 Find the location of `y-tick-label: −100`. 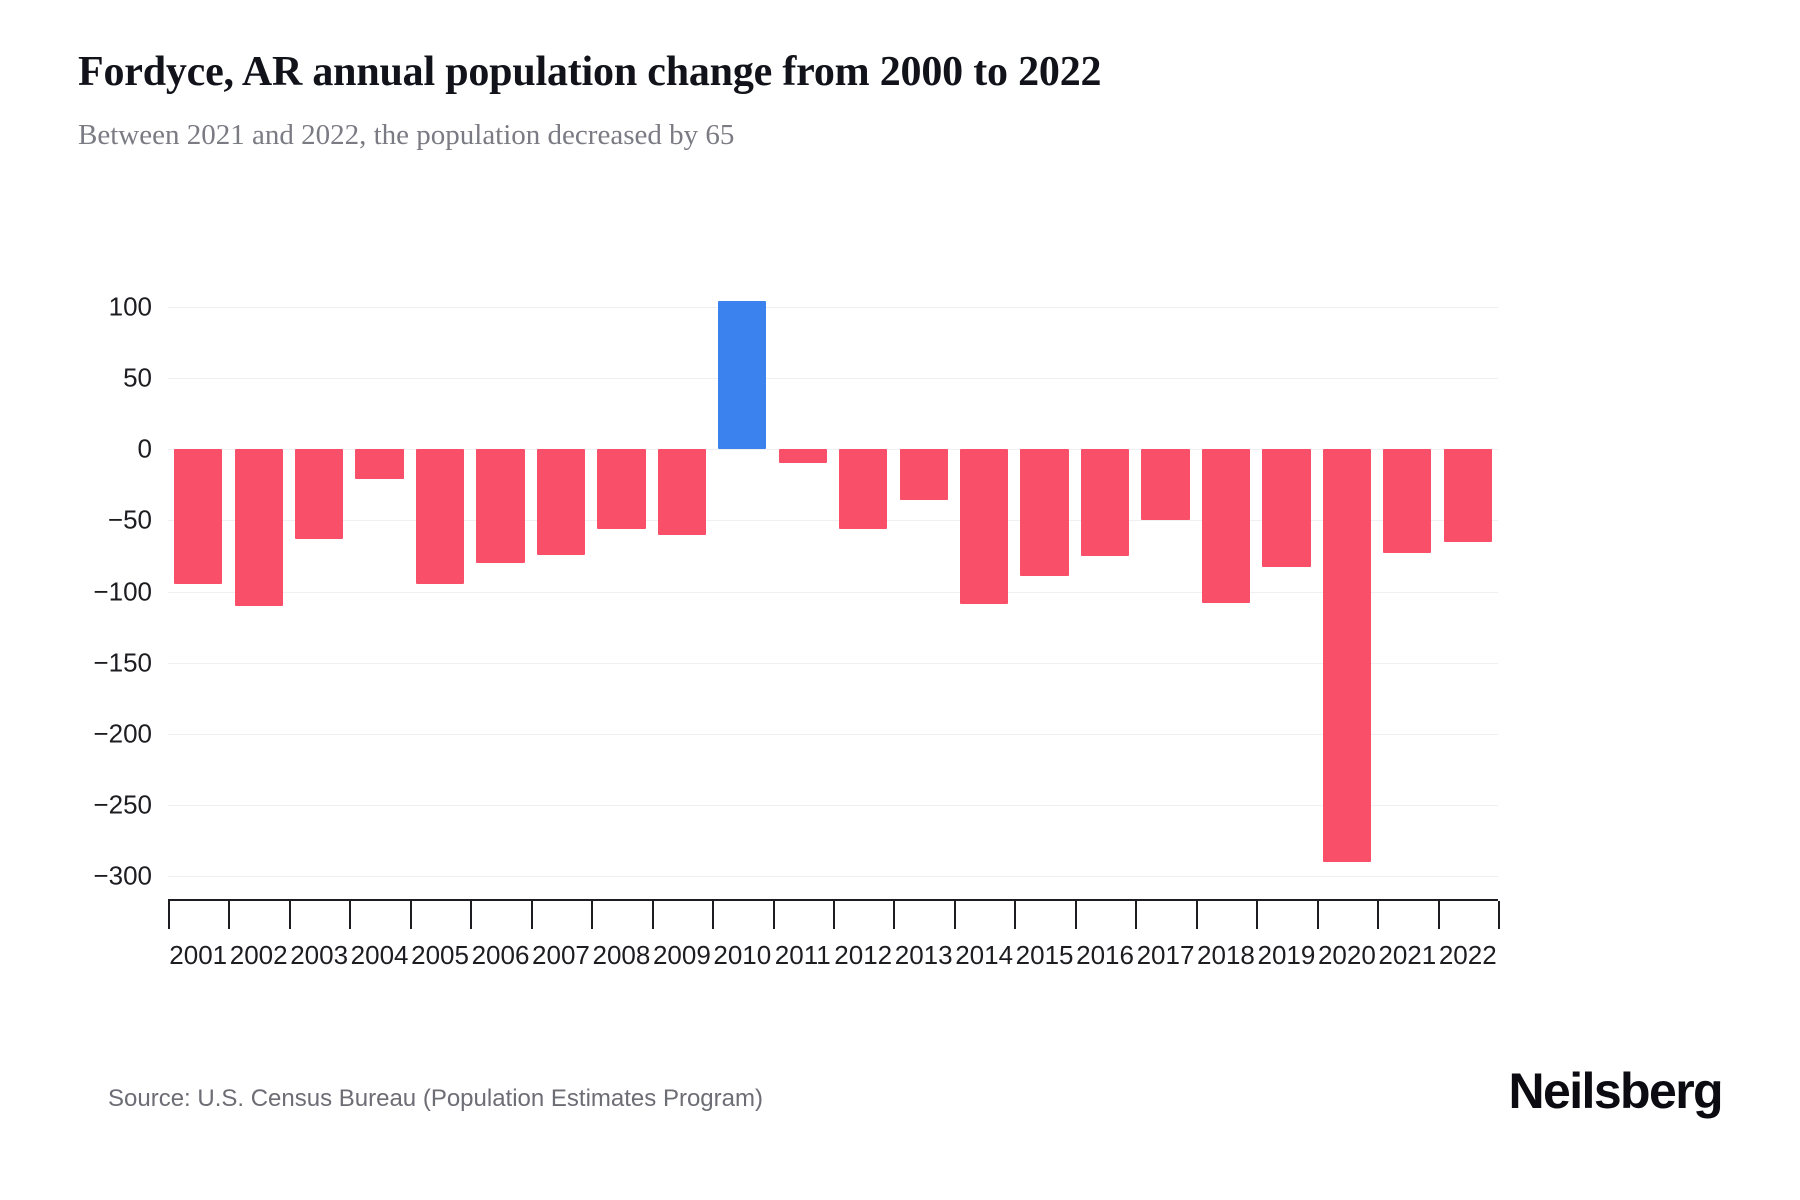

y-tick-label: −100 is located at coordinates (122, 591).